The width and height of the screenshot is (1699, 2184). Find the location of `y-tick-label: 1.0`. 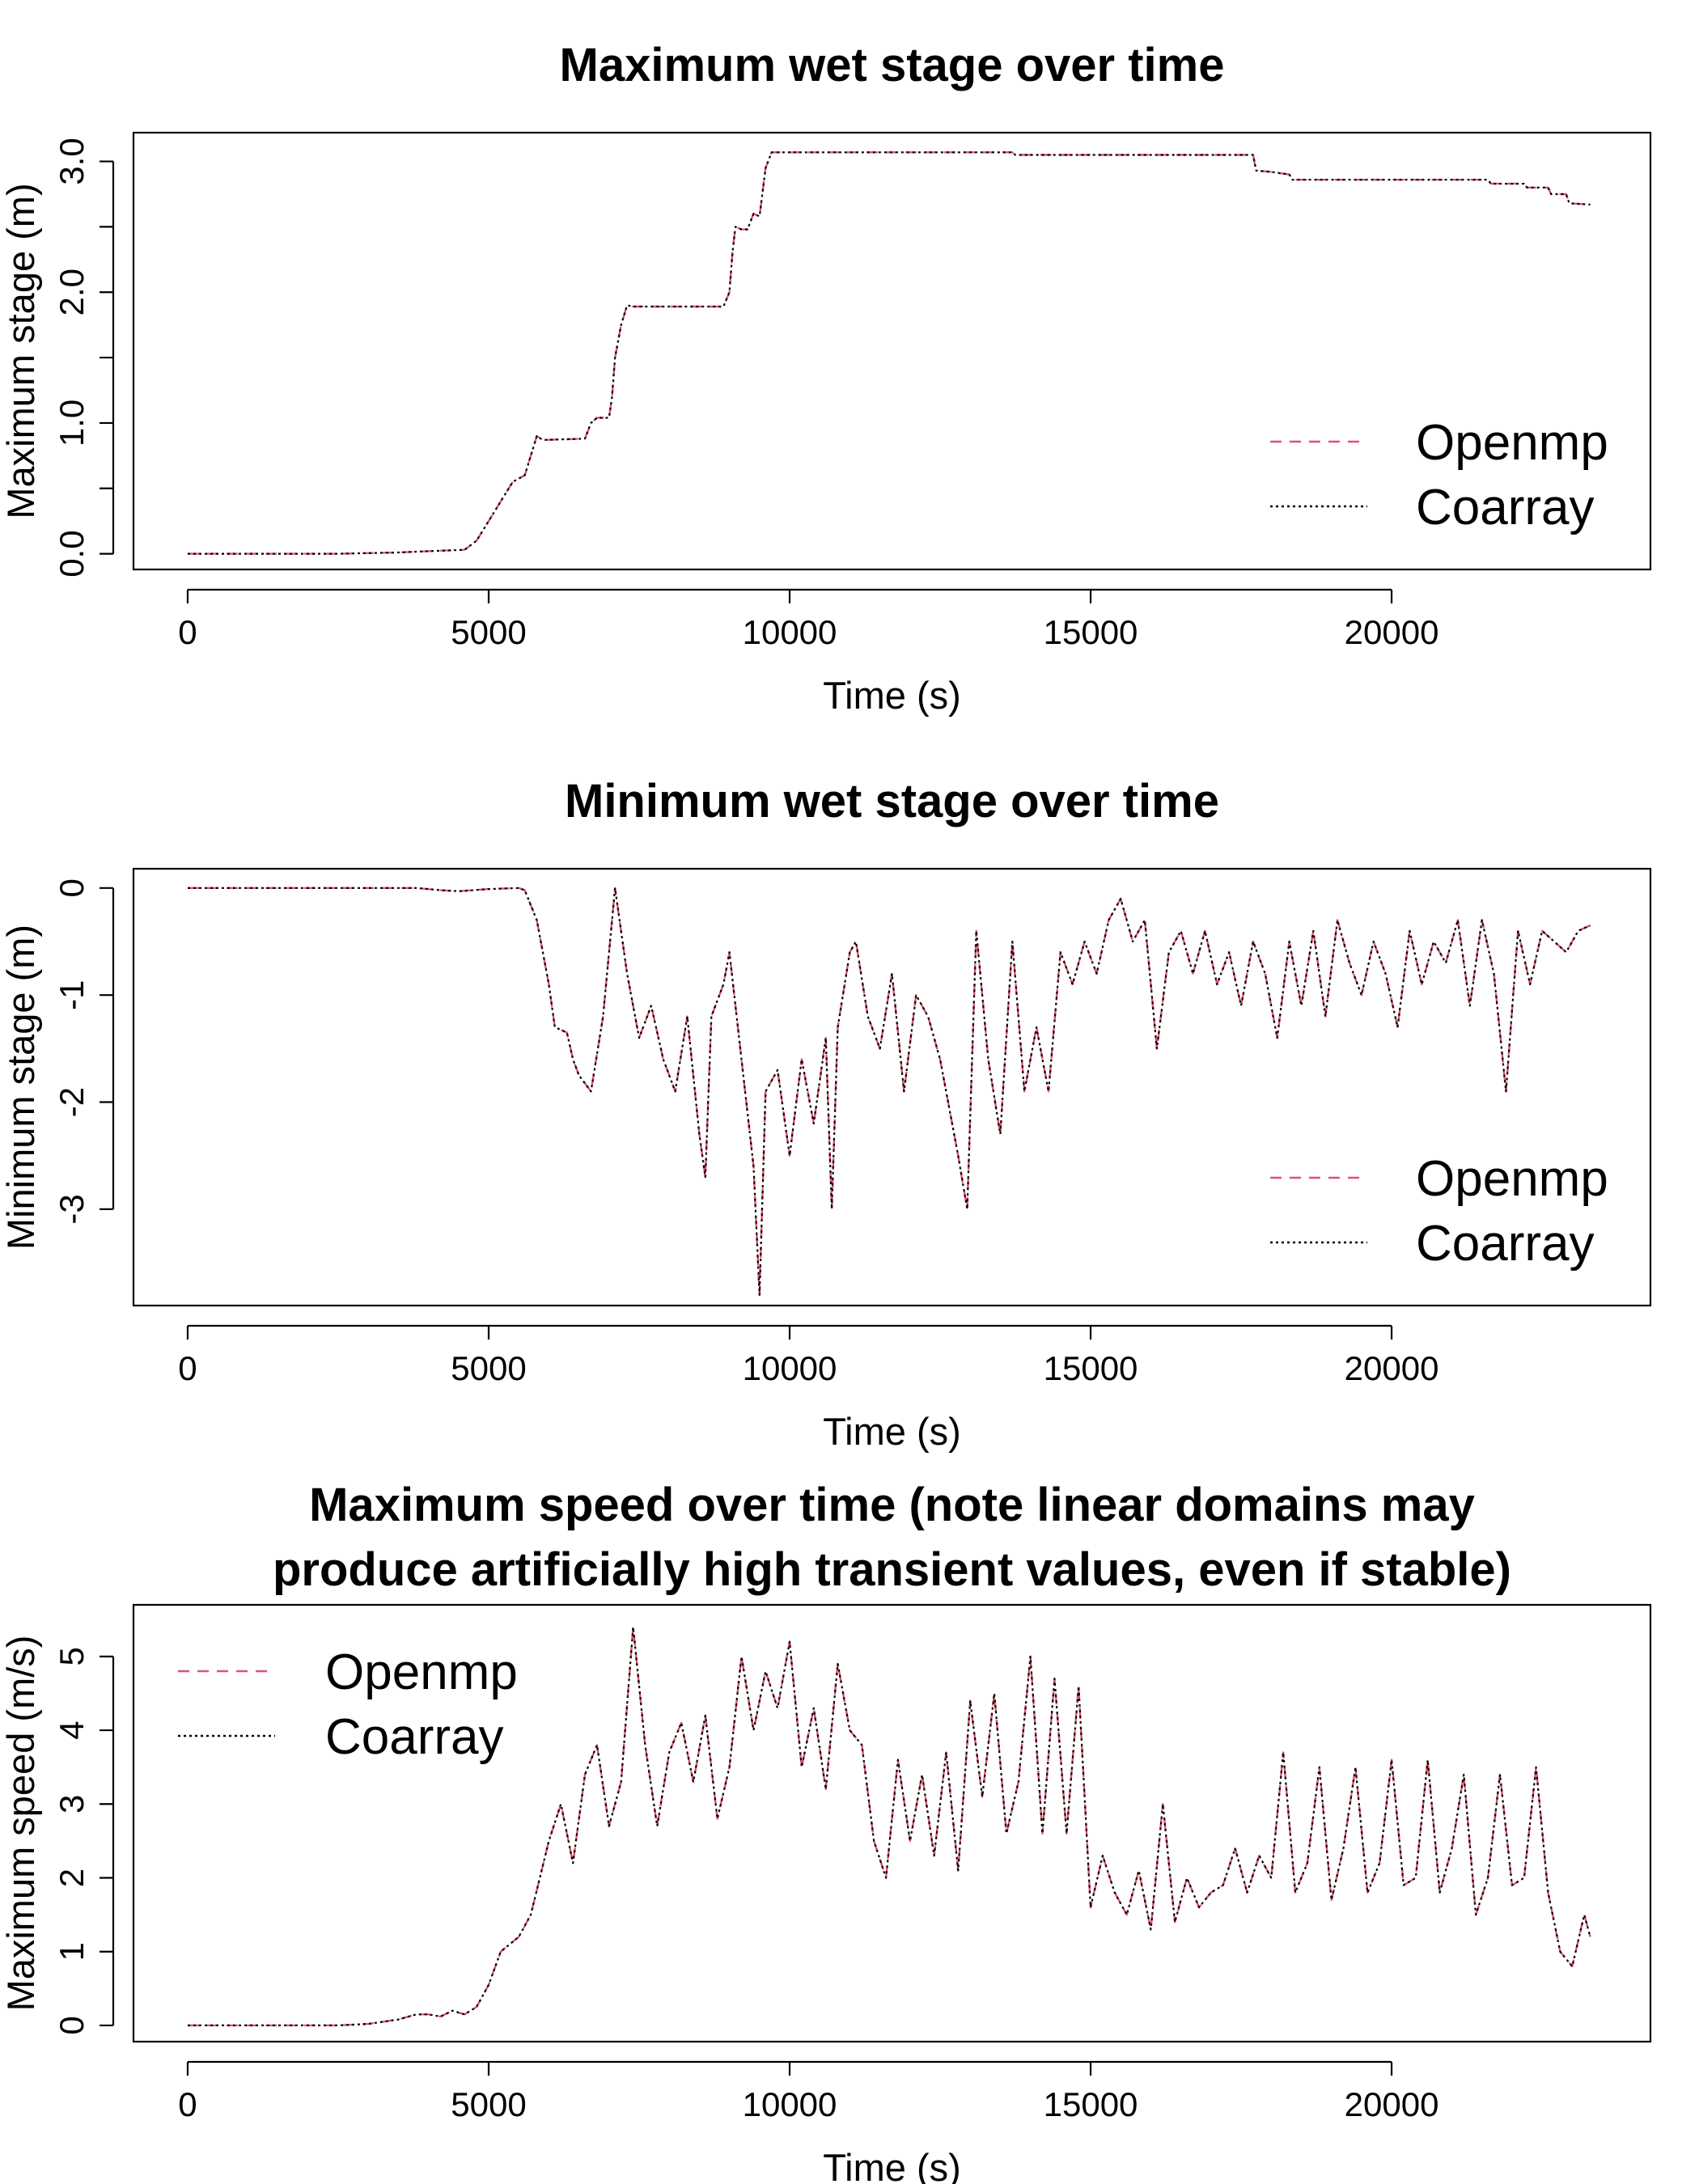

y-tick-label: 1.0 is located at coordinates (72, 424).